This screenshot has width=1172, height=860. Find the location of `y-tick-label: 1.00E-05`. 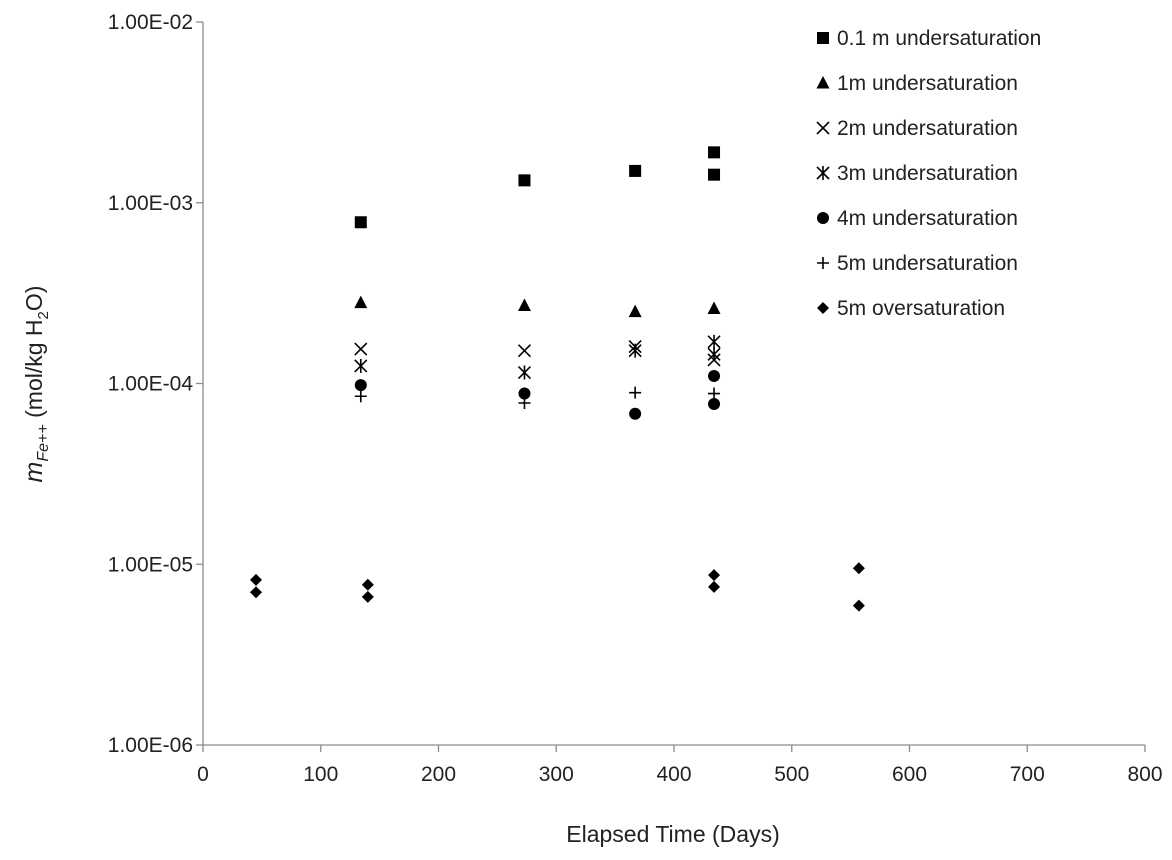

y-tick-label: 1.00E-05 is located at coordinates (150, 564).